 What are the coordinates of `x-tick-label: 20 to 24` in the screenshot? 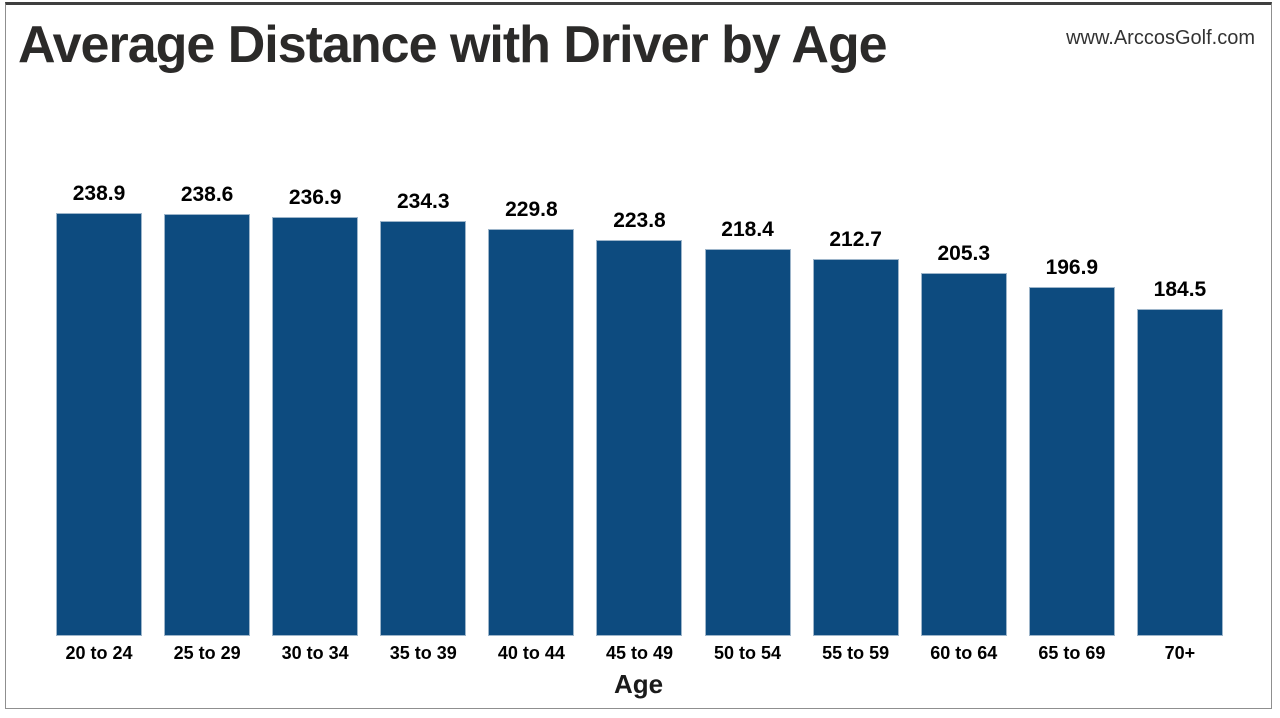 It's located at (99, 653).